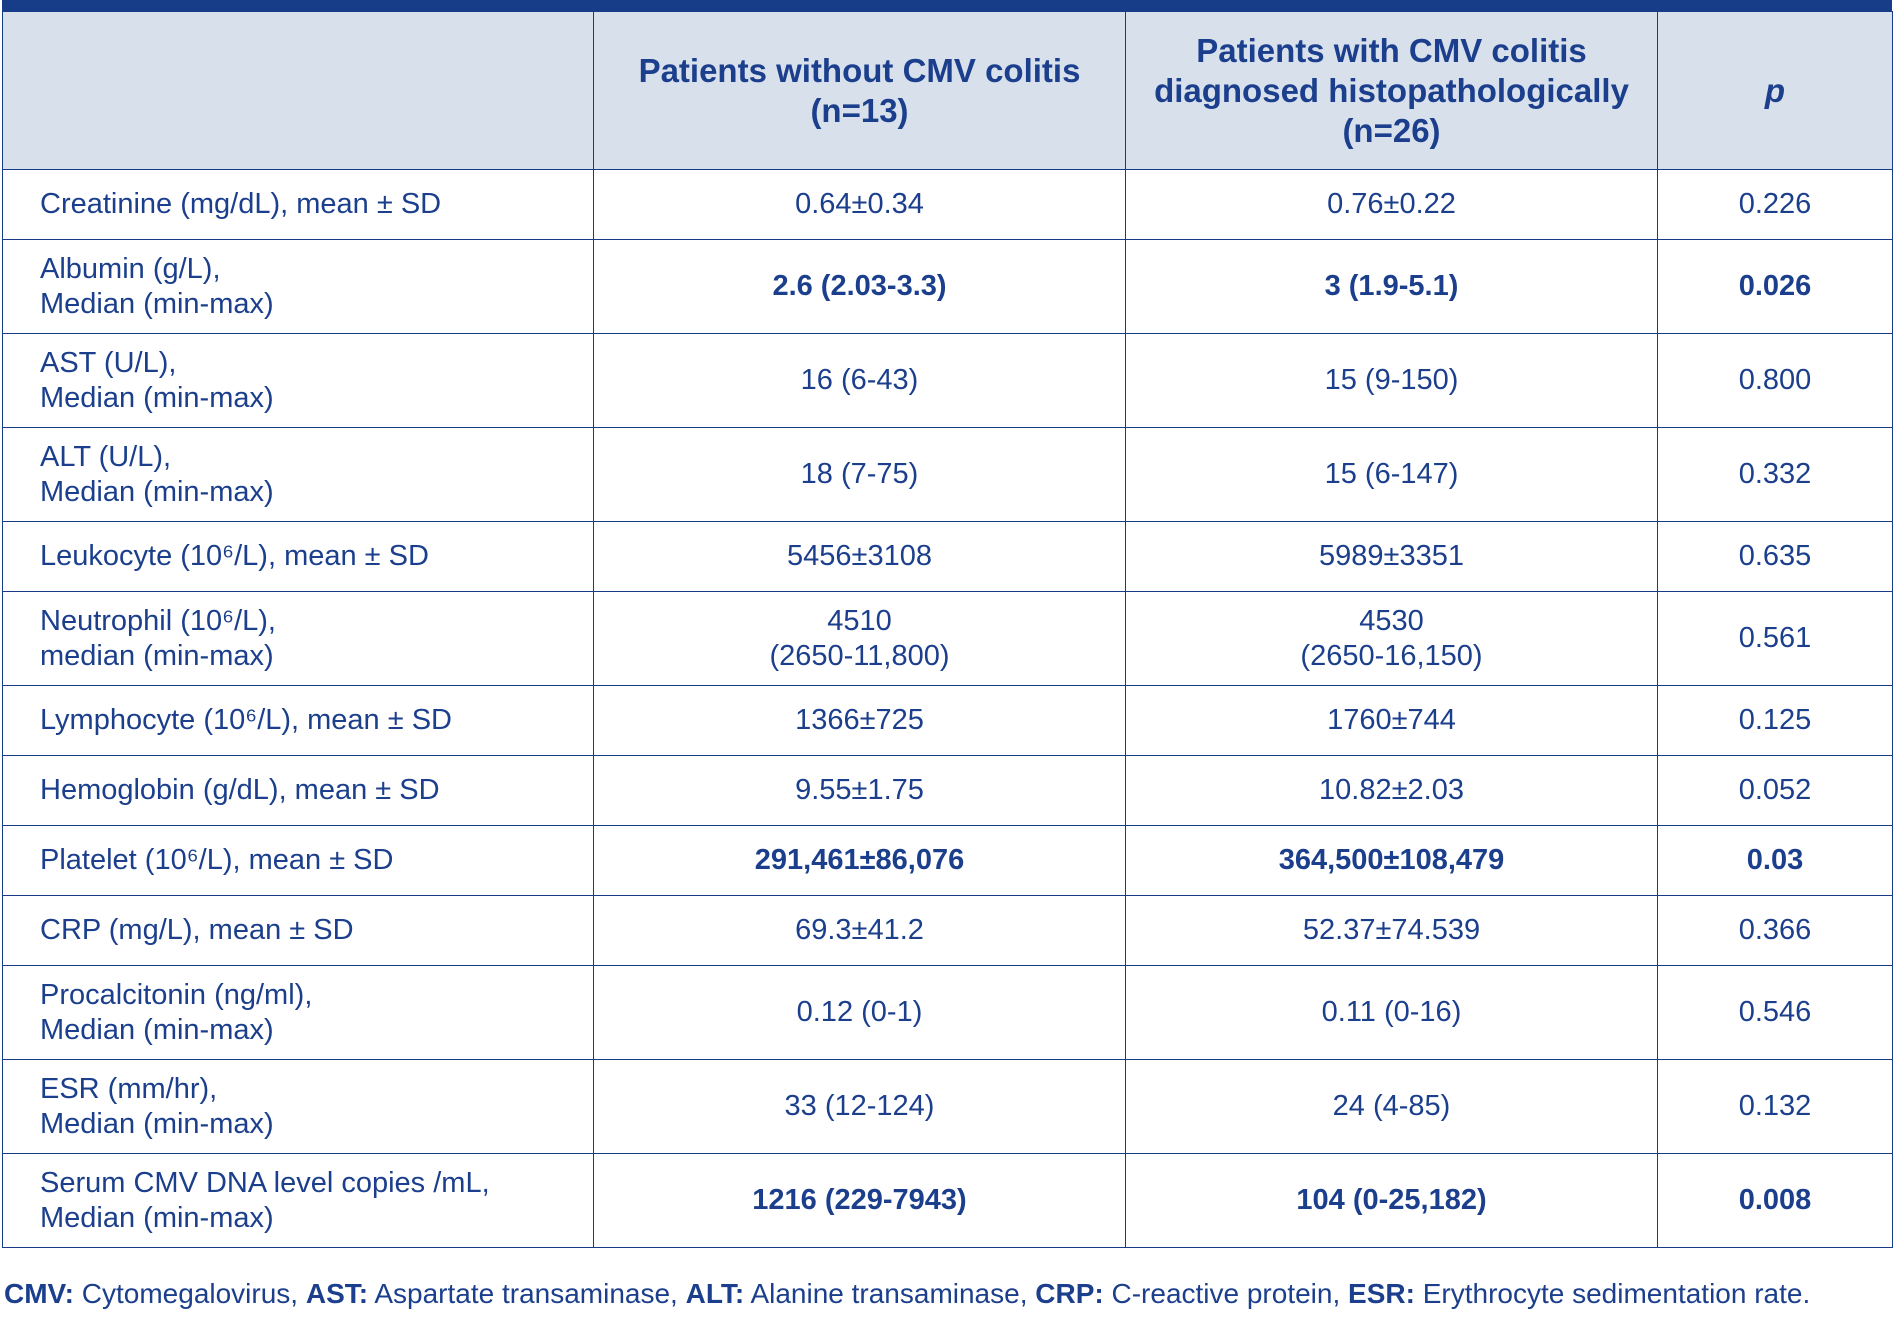 The height and width of the screenshot is (1328, 1894). I want to click on p-value: 0.800, so click(1775, 380).